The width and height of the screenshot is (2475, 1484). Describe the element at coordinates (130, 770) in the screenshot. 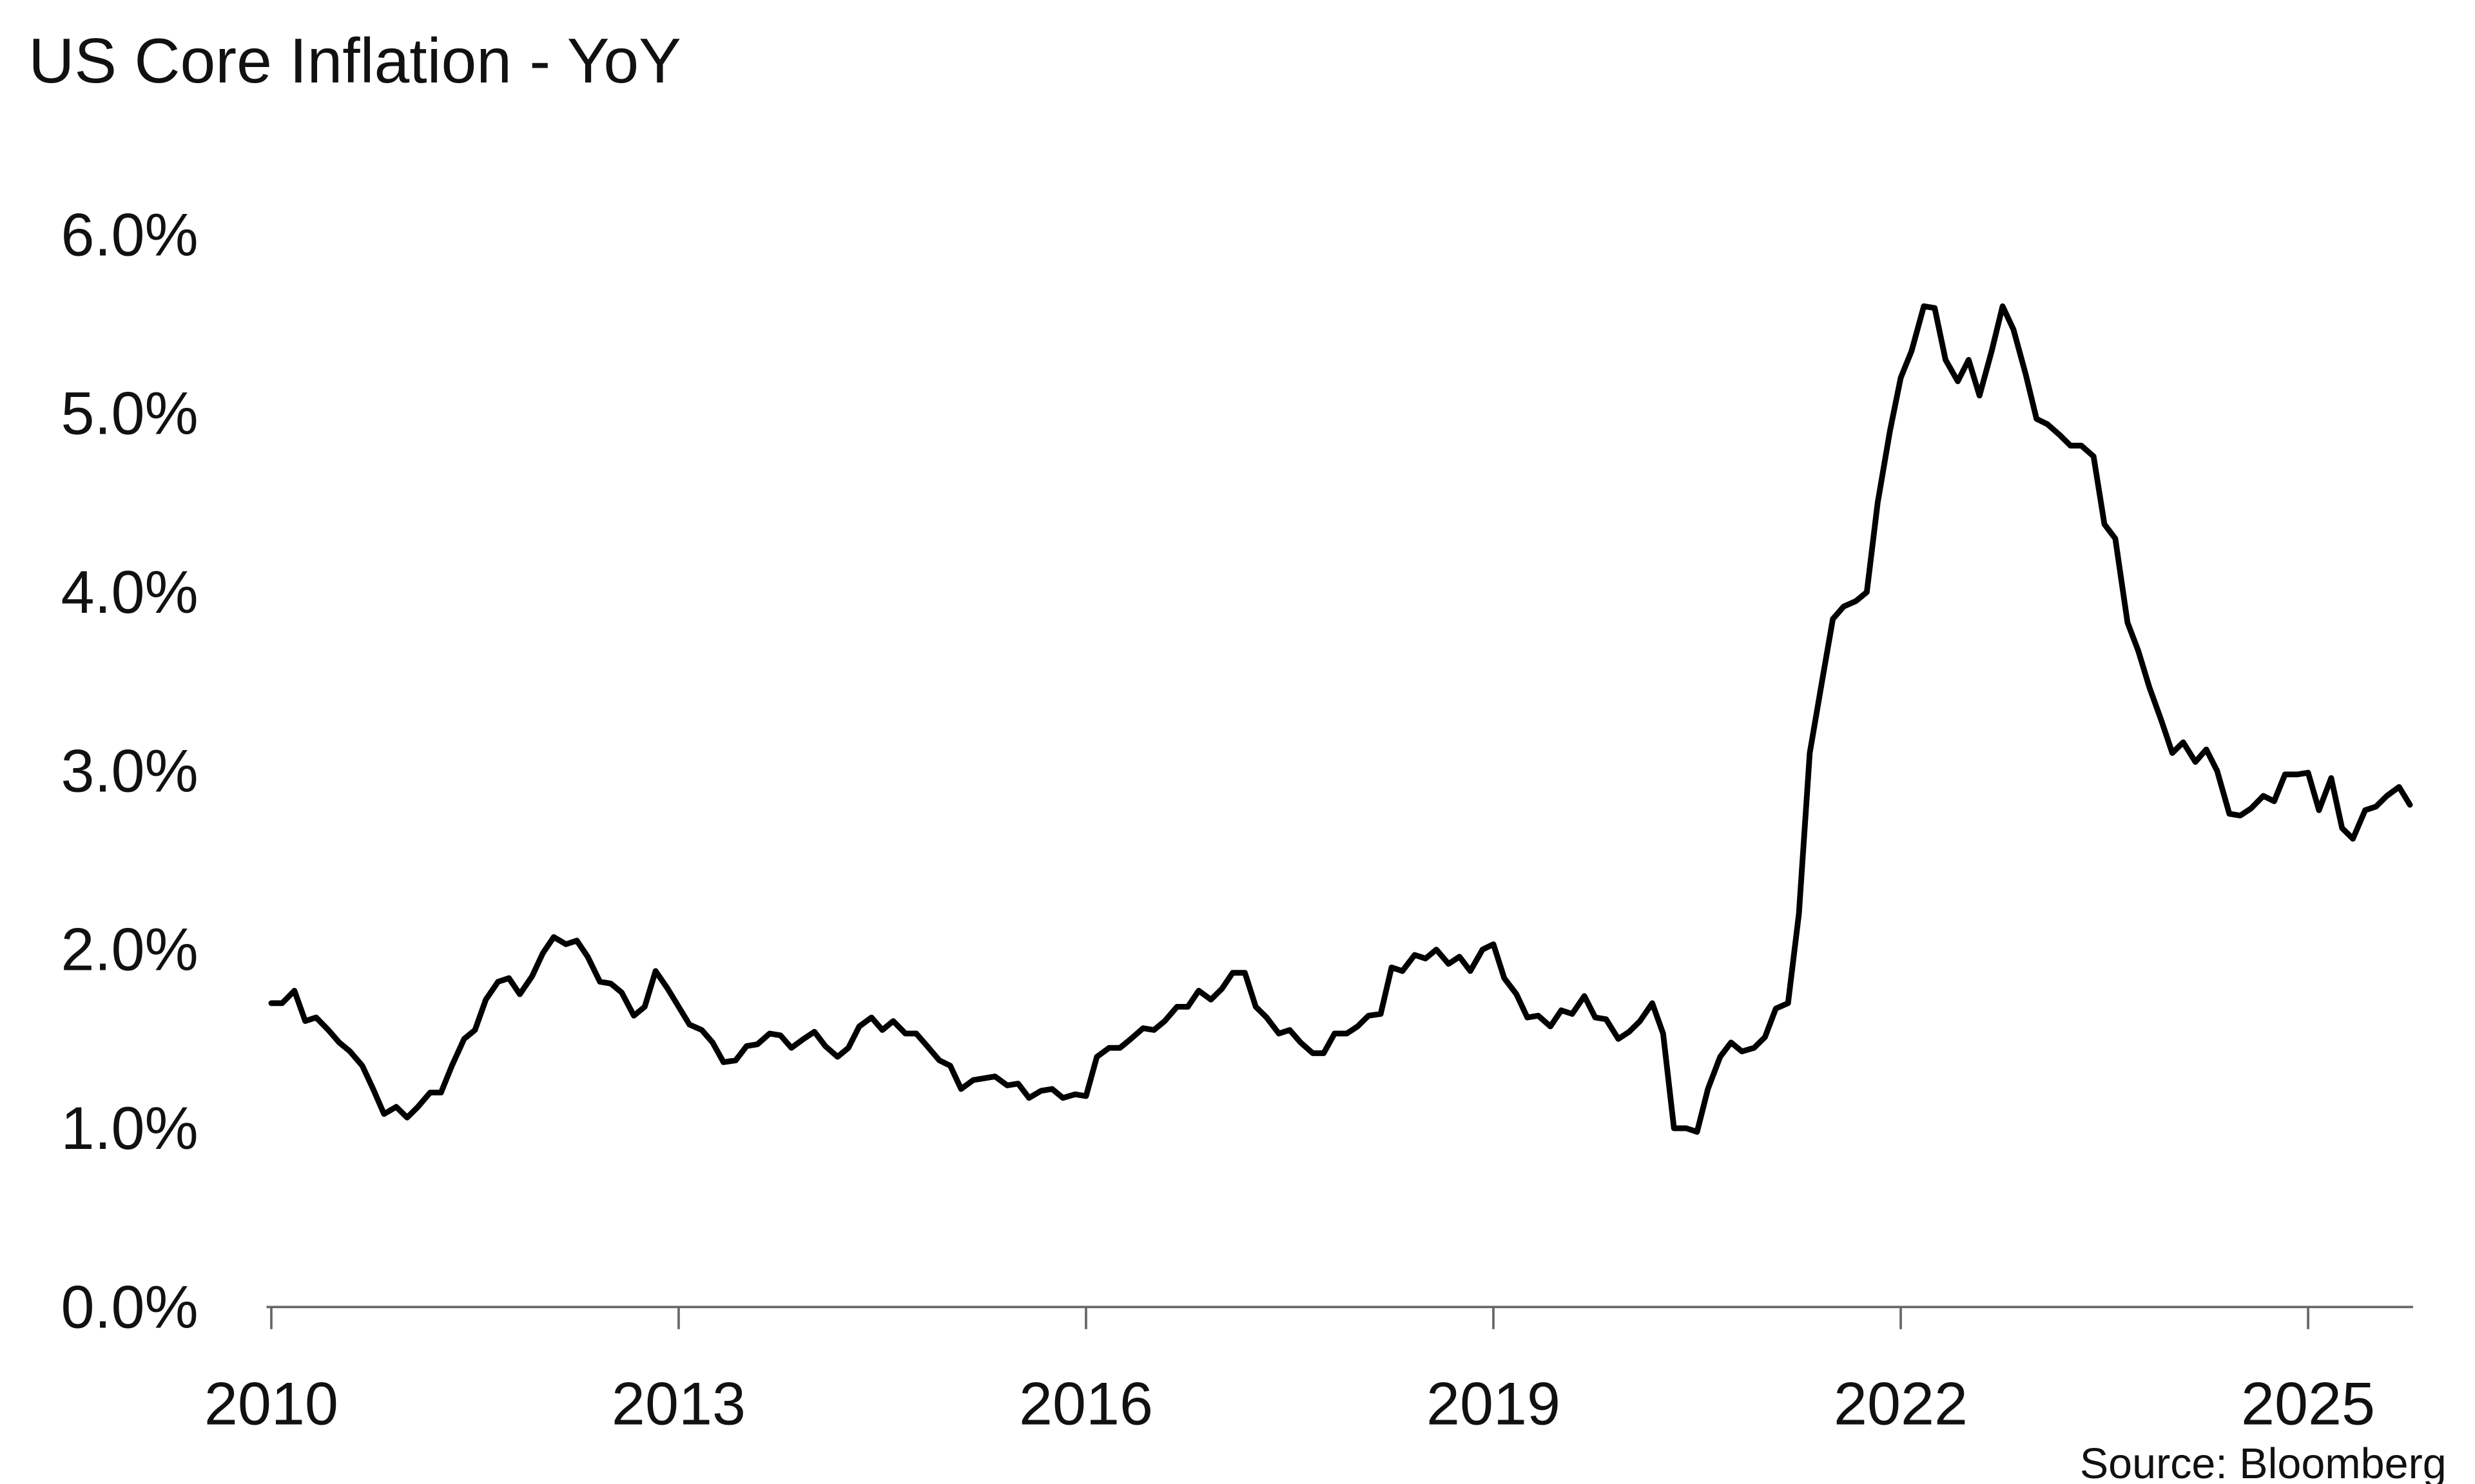

I see `y-tick-label: 3.0%` at that location.